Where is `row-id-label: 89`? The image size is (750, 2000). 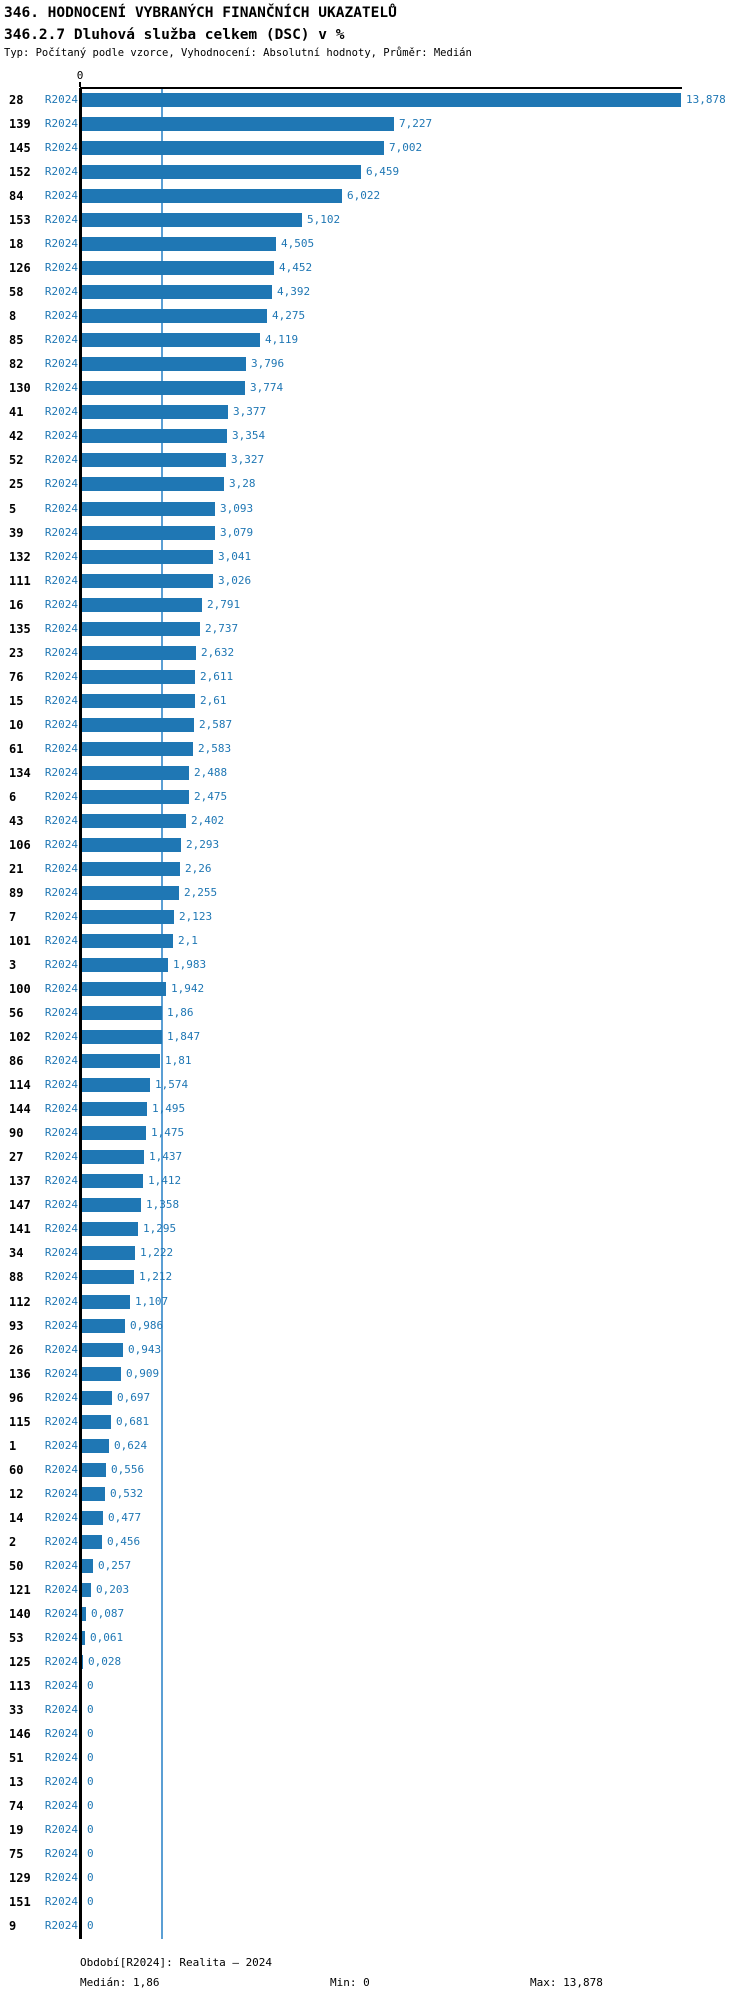
row-id-label: 89 is located at coordinates (16, 893).